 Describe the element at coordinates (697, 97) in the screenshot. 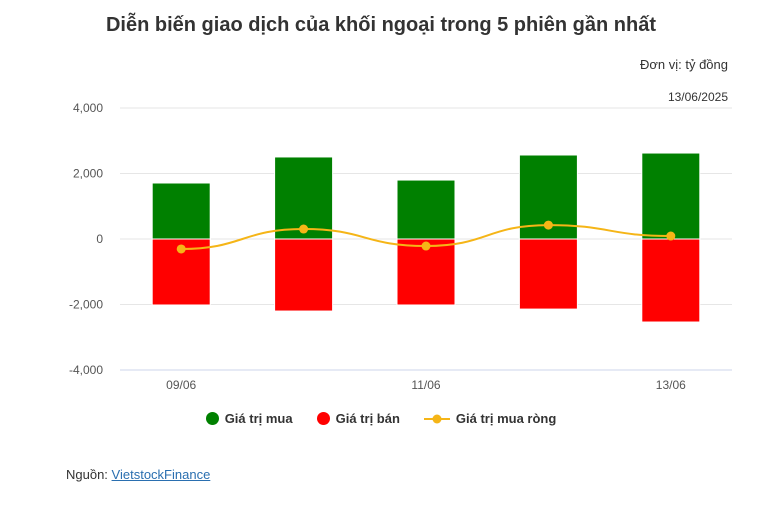

I see `date-label: 13/06/2025` at that location.